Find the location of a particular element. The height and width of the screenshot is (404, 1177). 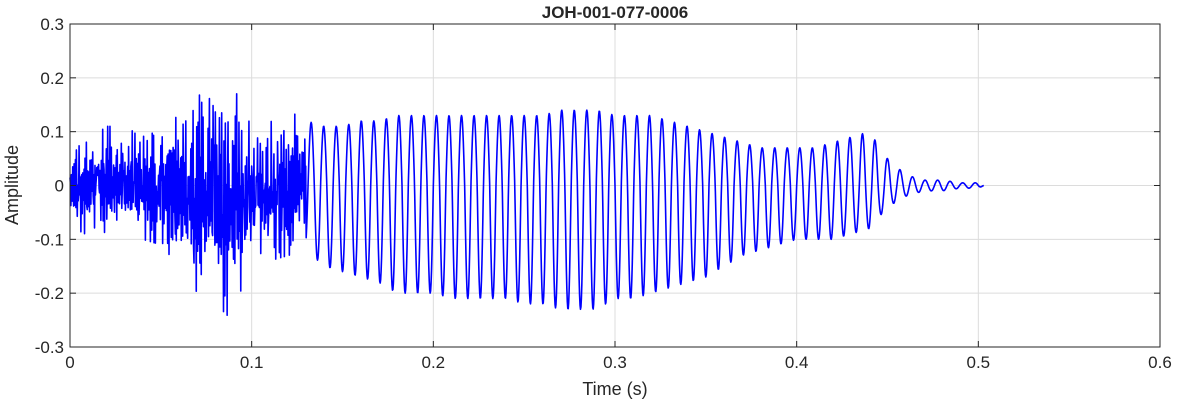

x-tick-label: 0.2 is located at coordinates (434, 362).